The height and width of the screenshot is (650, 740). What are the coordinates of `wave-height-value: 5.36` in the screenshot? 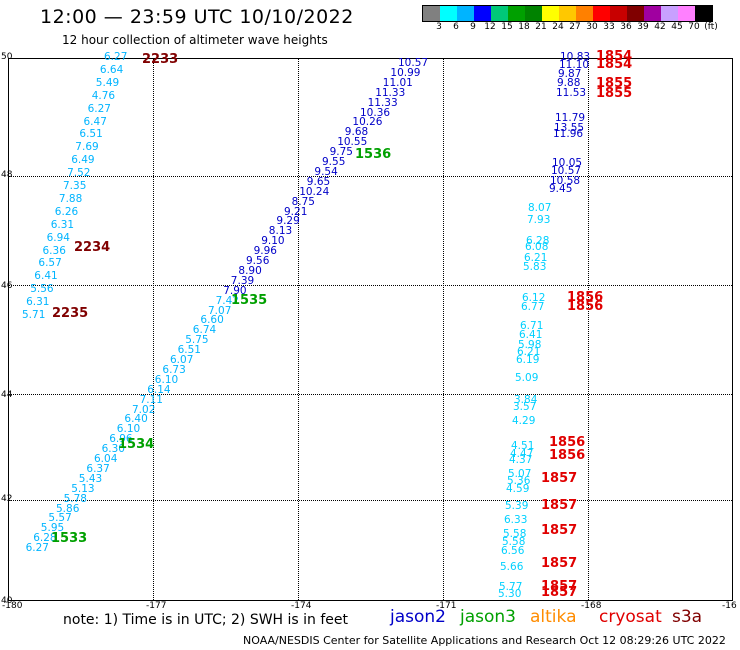 It's located at (519, 481).